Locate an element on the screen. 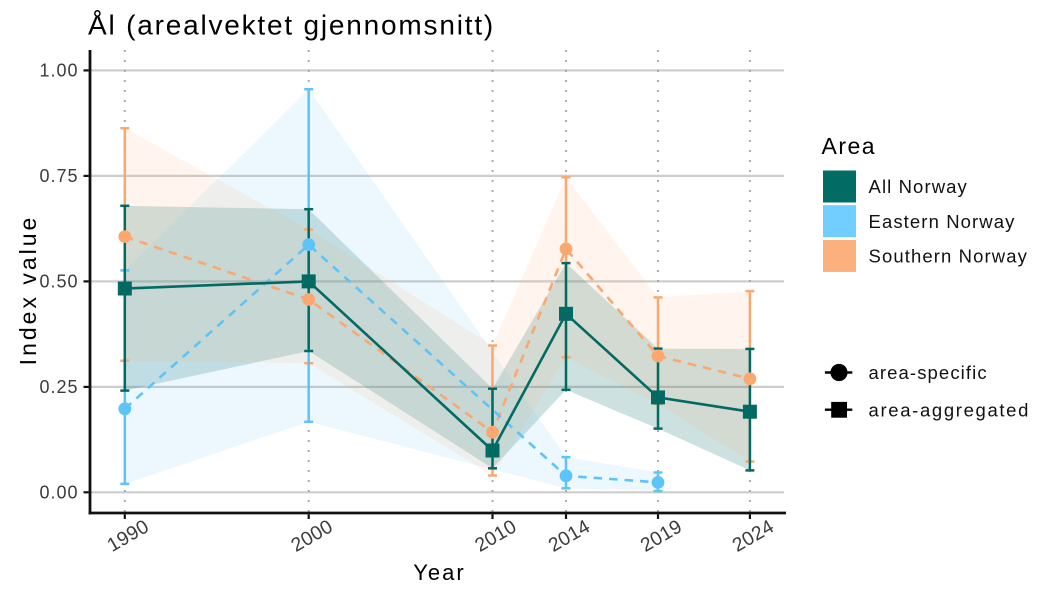 The image size is (1050, 600). svg-text: Southern Norway is located at coordinates (948, 256).